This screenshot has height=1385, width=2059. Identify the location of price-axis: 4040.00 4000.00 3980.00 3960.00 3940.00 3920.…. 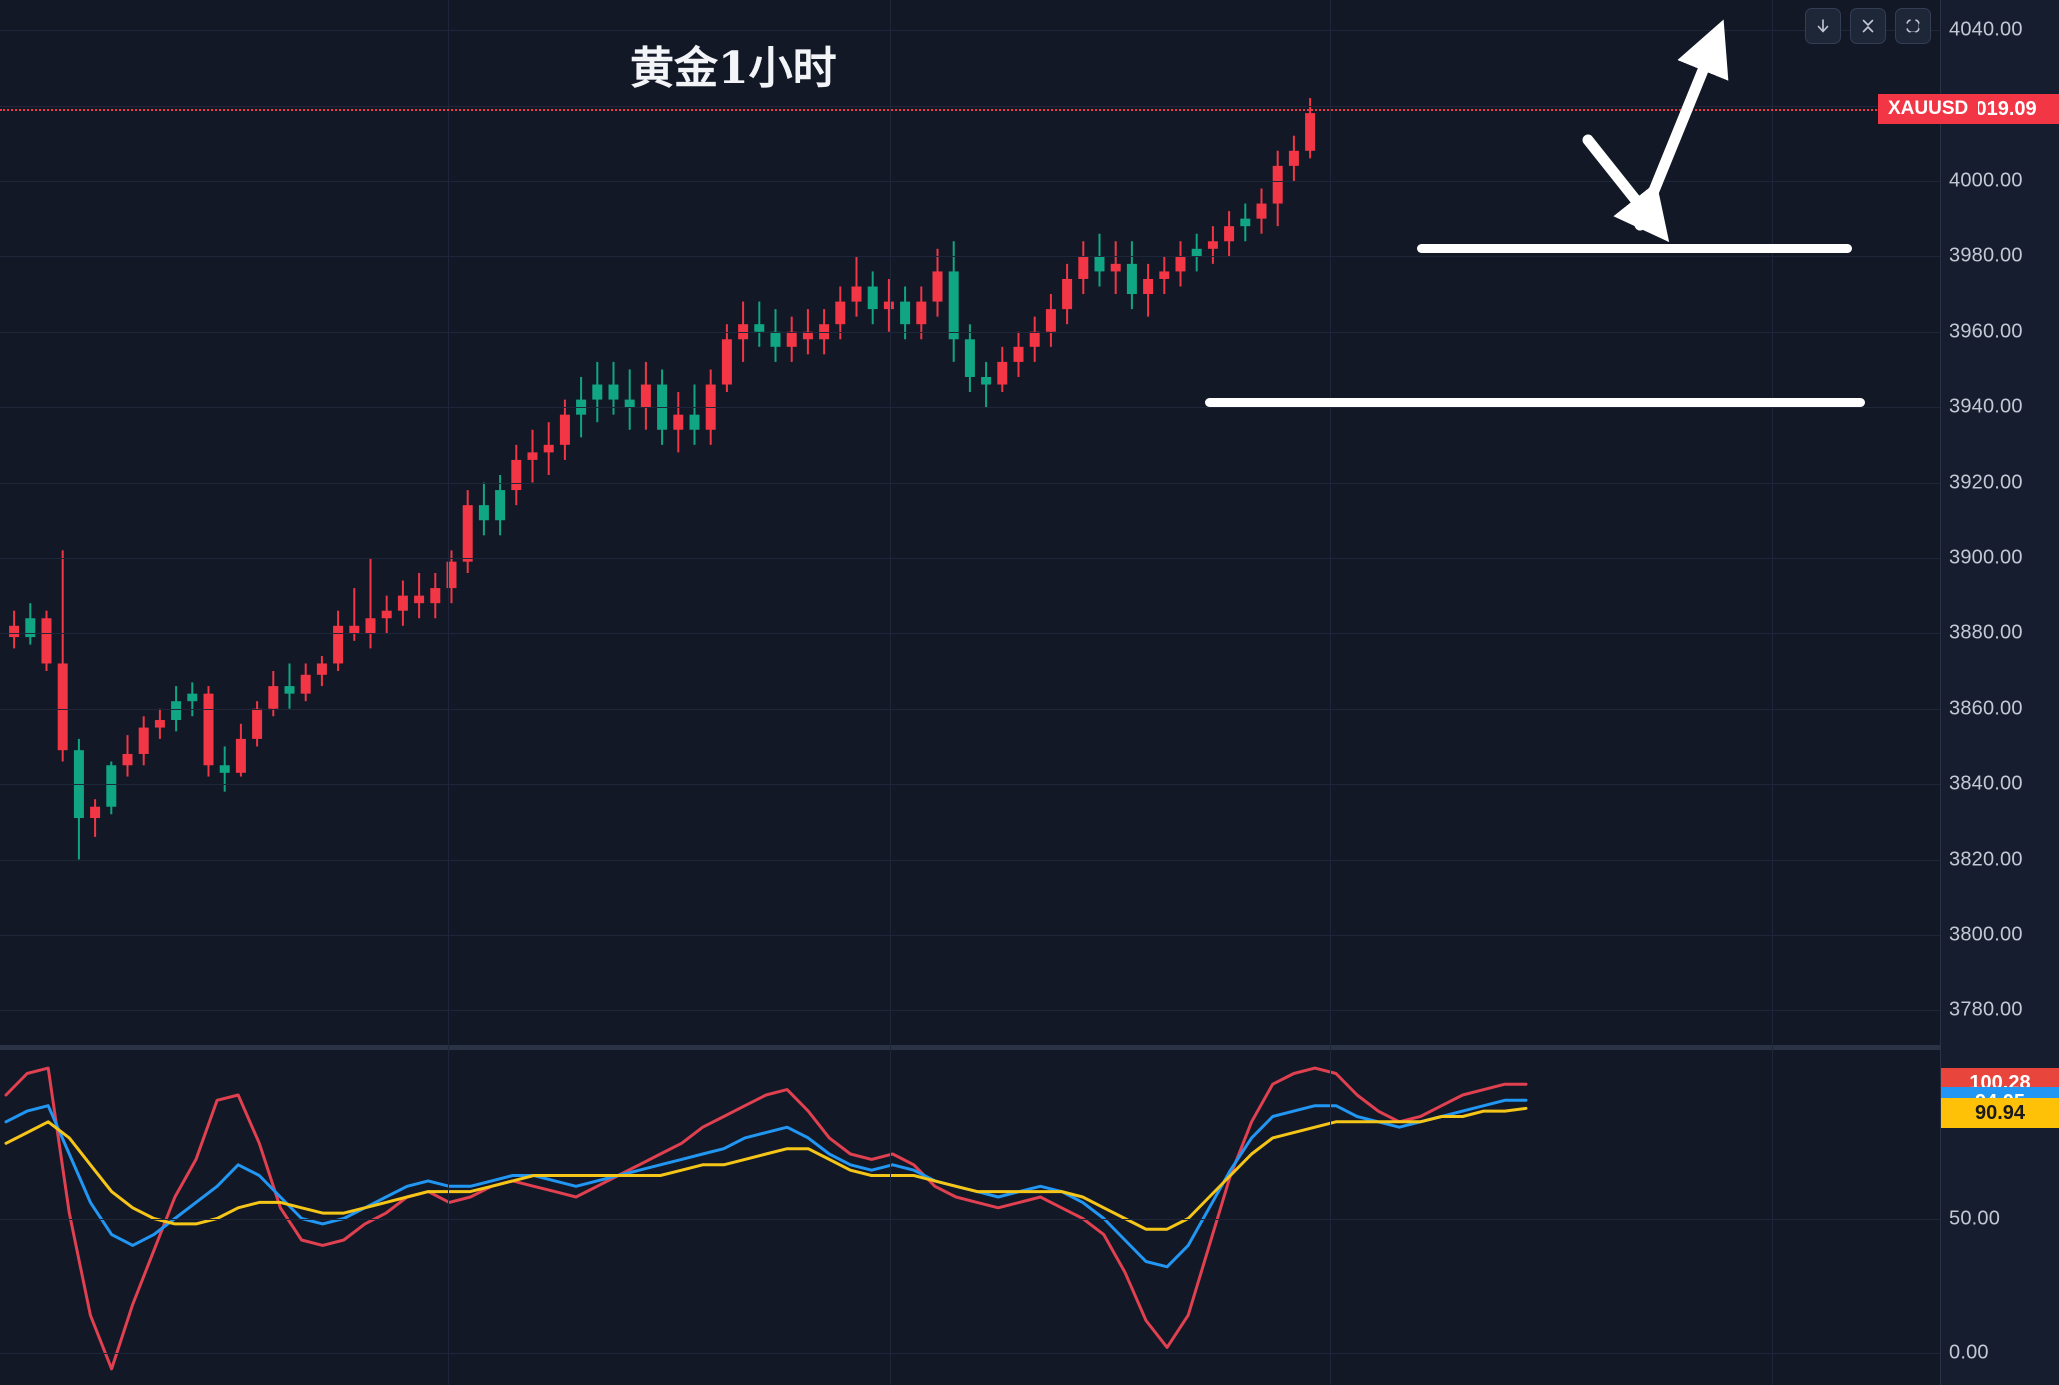
(1999, 692).